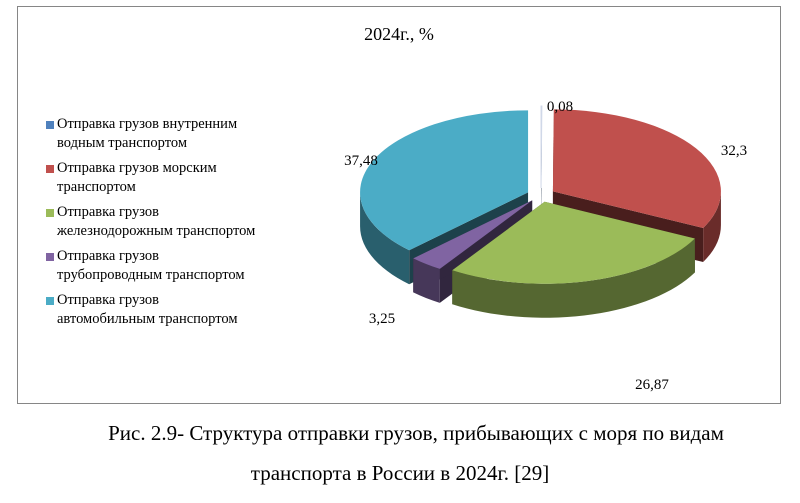  Describe the element at coordinates (147, 309) in the screenshot. I see `legend-label: Отправка грузов автомобильным транспортом` at that location.